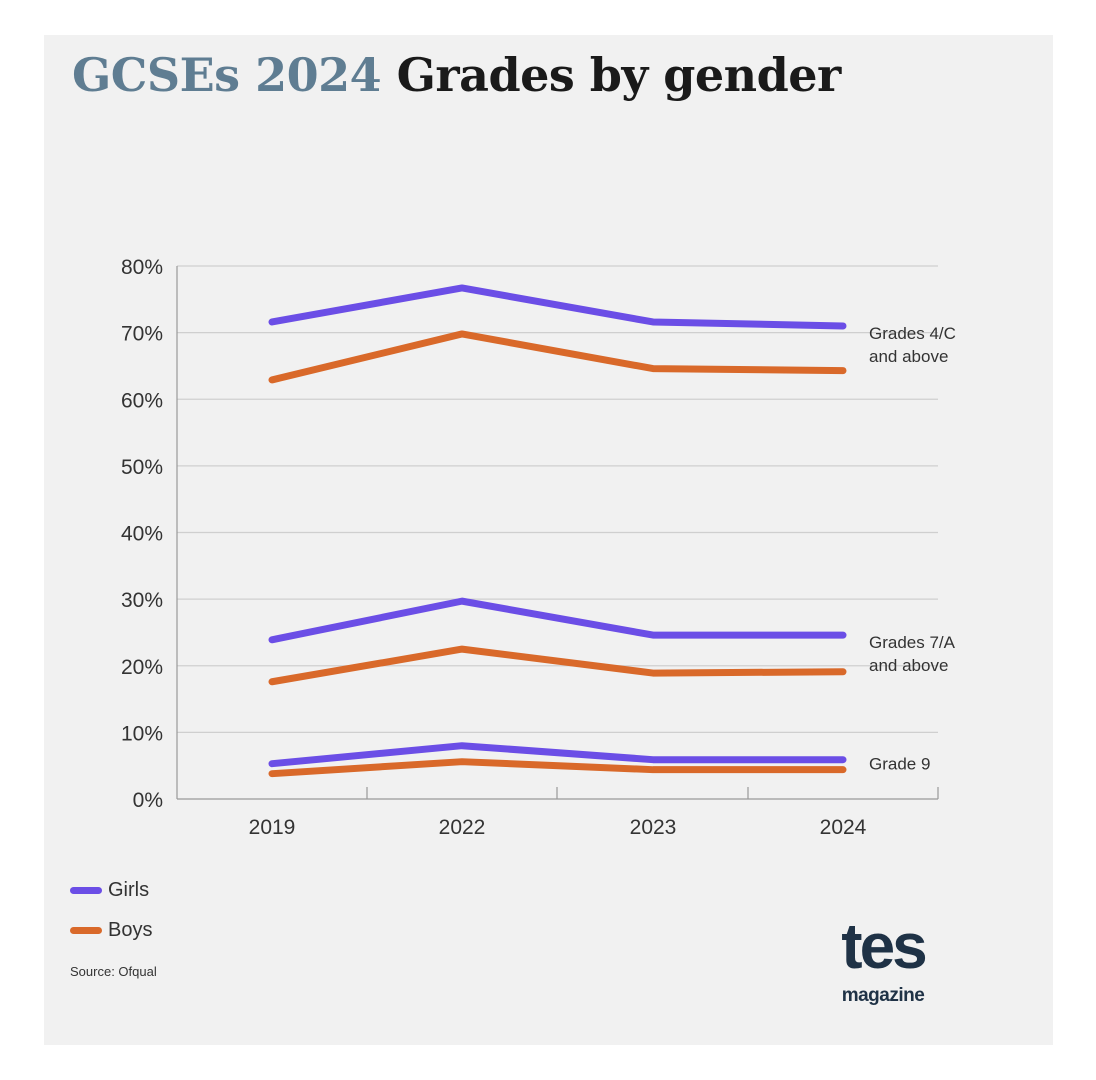  I want to click on tes-magazine-logo: tes magazine, so click(883, 958).